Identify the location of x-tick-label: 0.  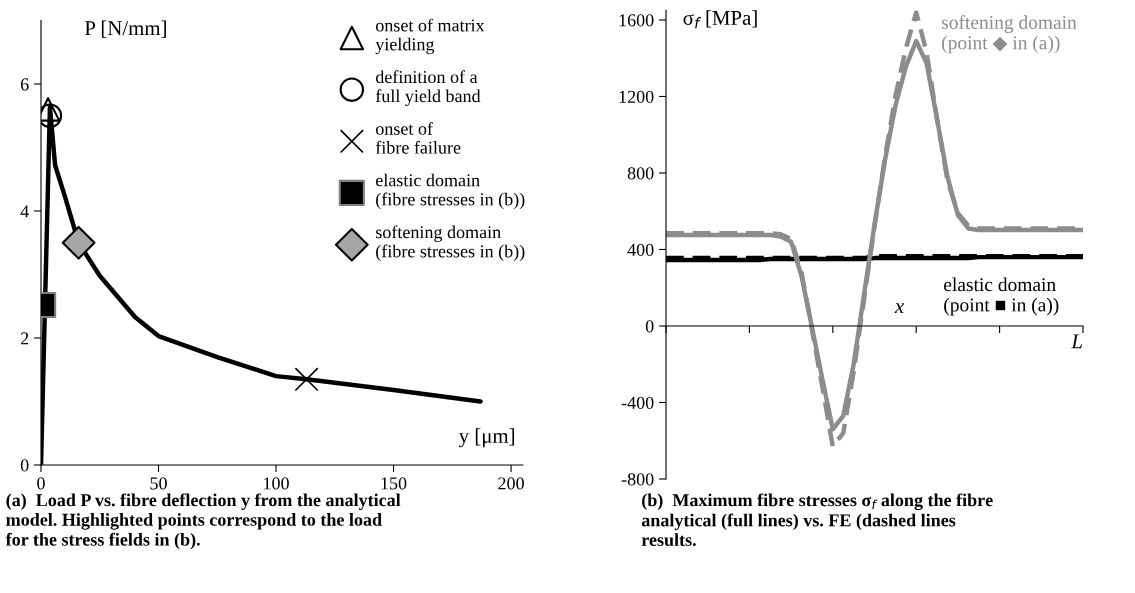
(41, 483).